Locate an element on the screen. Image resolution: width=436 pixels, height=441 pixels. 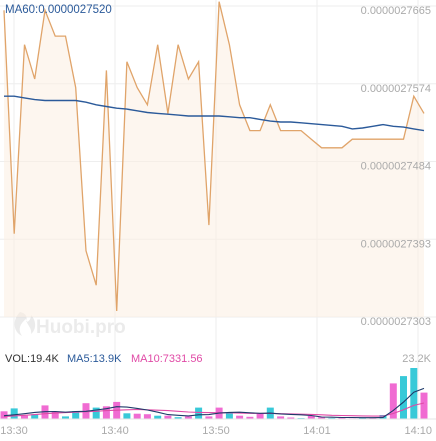
y-tick-label: 0.0000027484 is located at coordinates (396, 167).